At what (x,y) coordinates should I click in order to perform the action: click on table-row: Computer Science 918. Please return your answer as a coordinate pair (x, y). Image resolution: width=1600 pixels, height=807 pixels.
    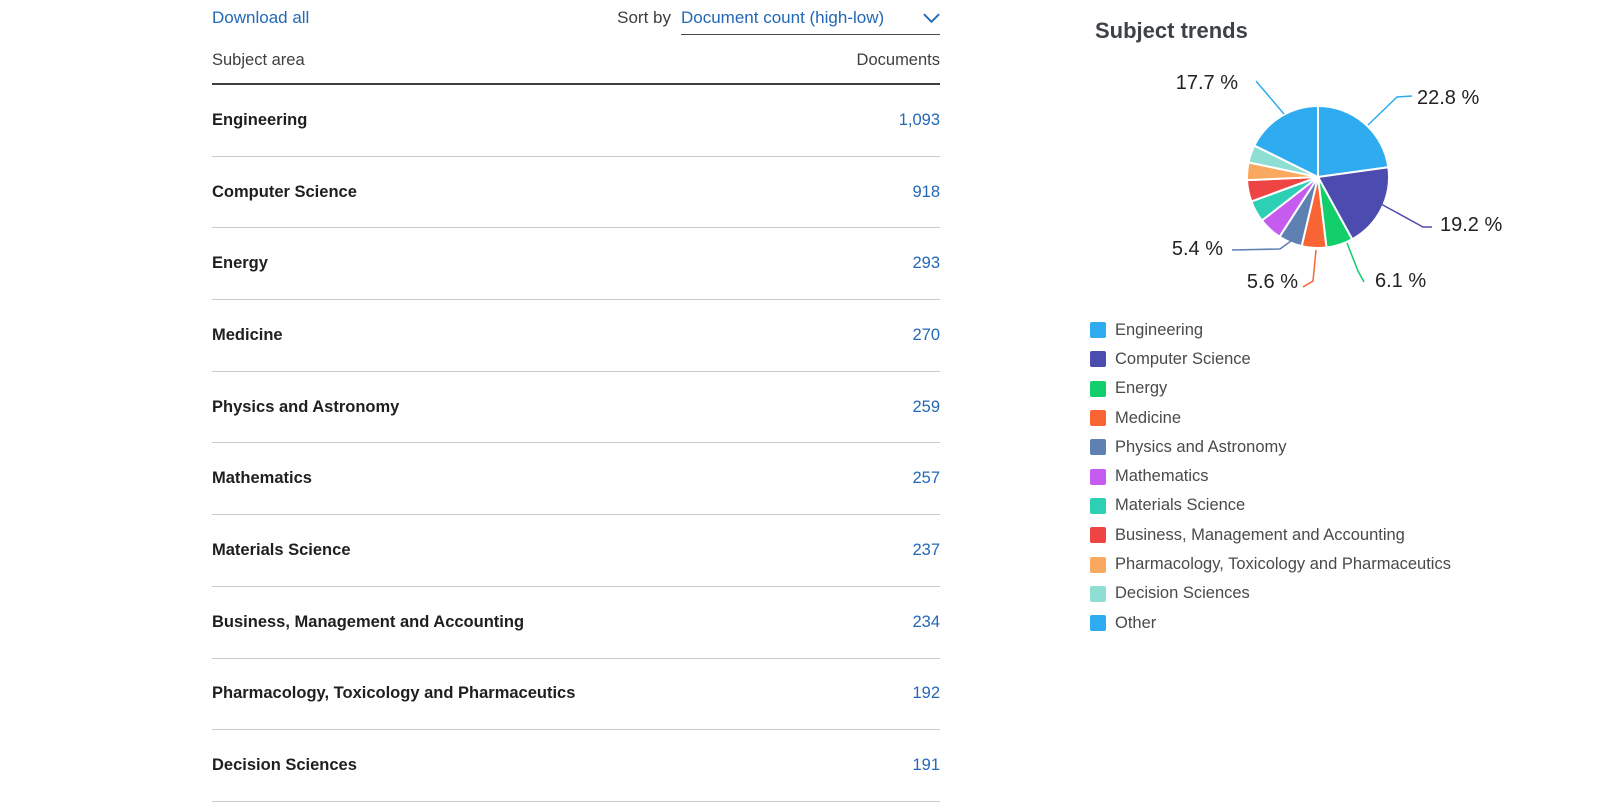
    Looking at the image, I should click on (576, 193).